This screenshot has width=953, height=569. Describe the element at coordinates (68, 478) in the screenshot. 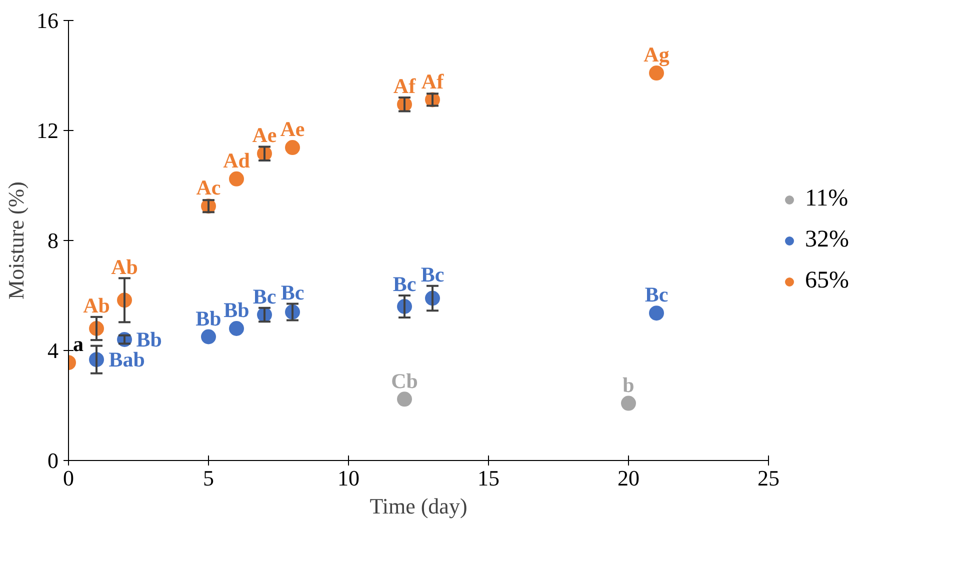

I see `x-tick-label: 0` at that location.